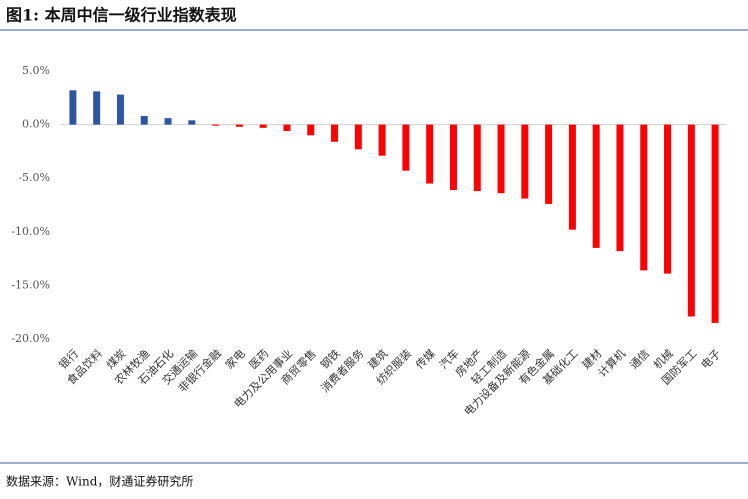 The image size is (748, 499). What do you see at coordinates (711, 359) in the screenshot?
I see `x-tick-label: 电子` at bounding box center [711, 359].